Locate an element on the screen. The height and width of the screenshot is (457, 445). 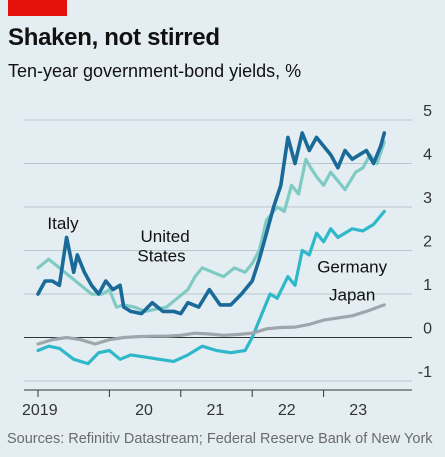
x-tick-label: 22 is located at coordinates (287, 410).